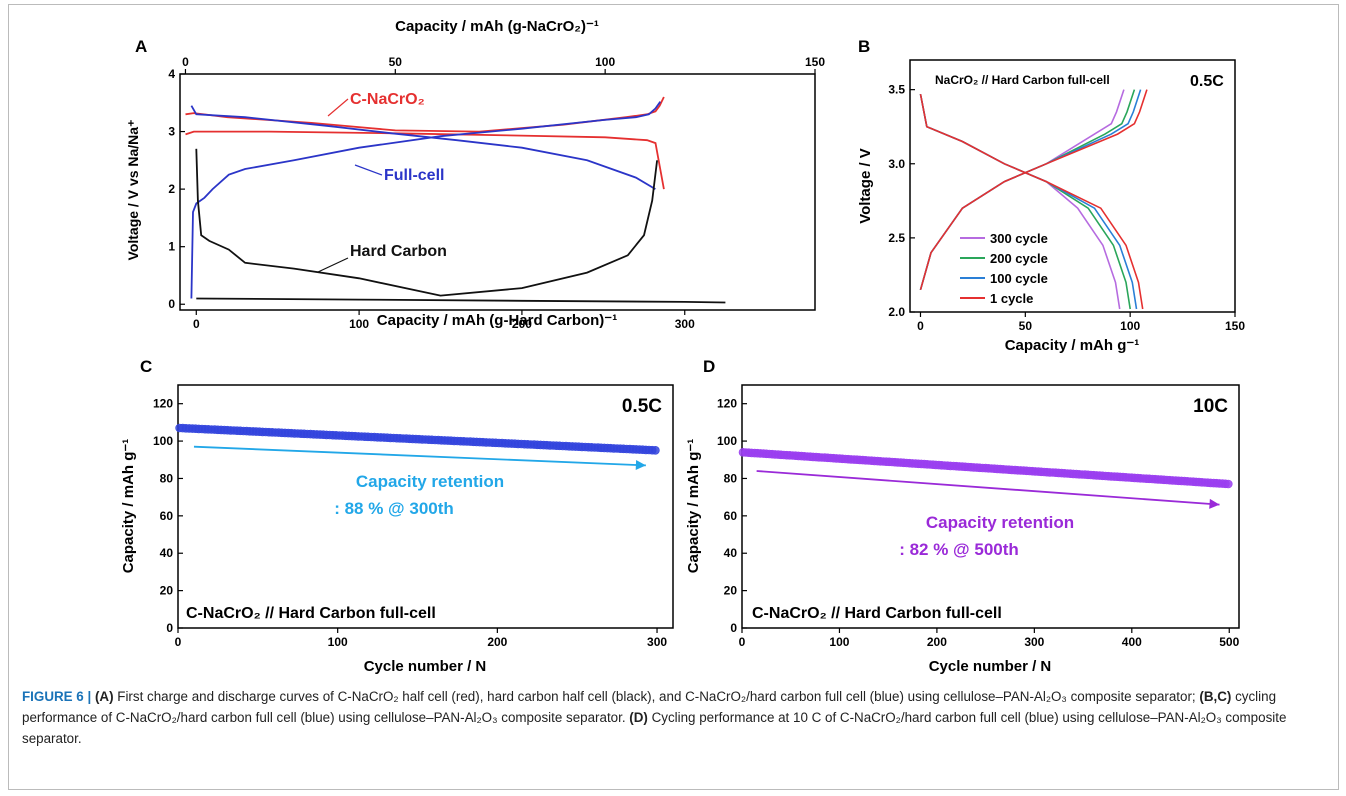 This screenshot has height=796, width=1346. I want to click on panel-c-y-tick-label: 60, so click(167, 516).